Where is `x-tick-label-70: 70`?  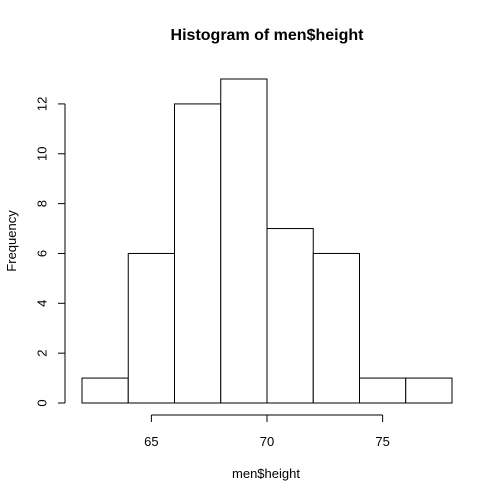 x-tick-label-70: 70 is located at coordinates (267, 441).